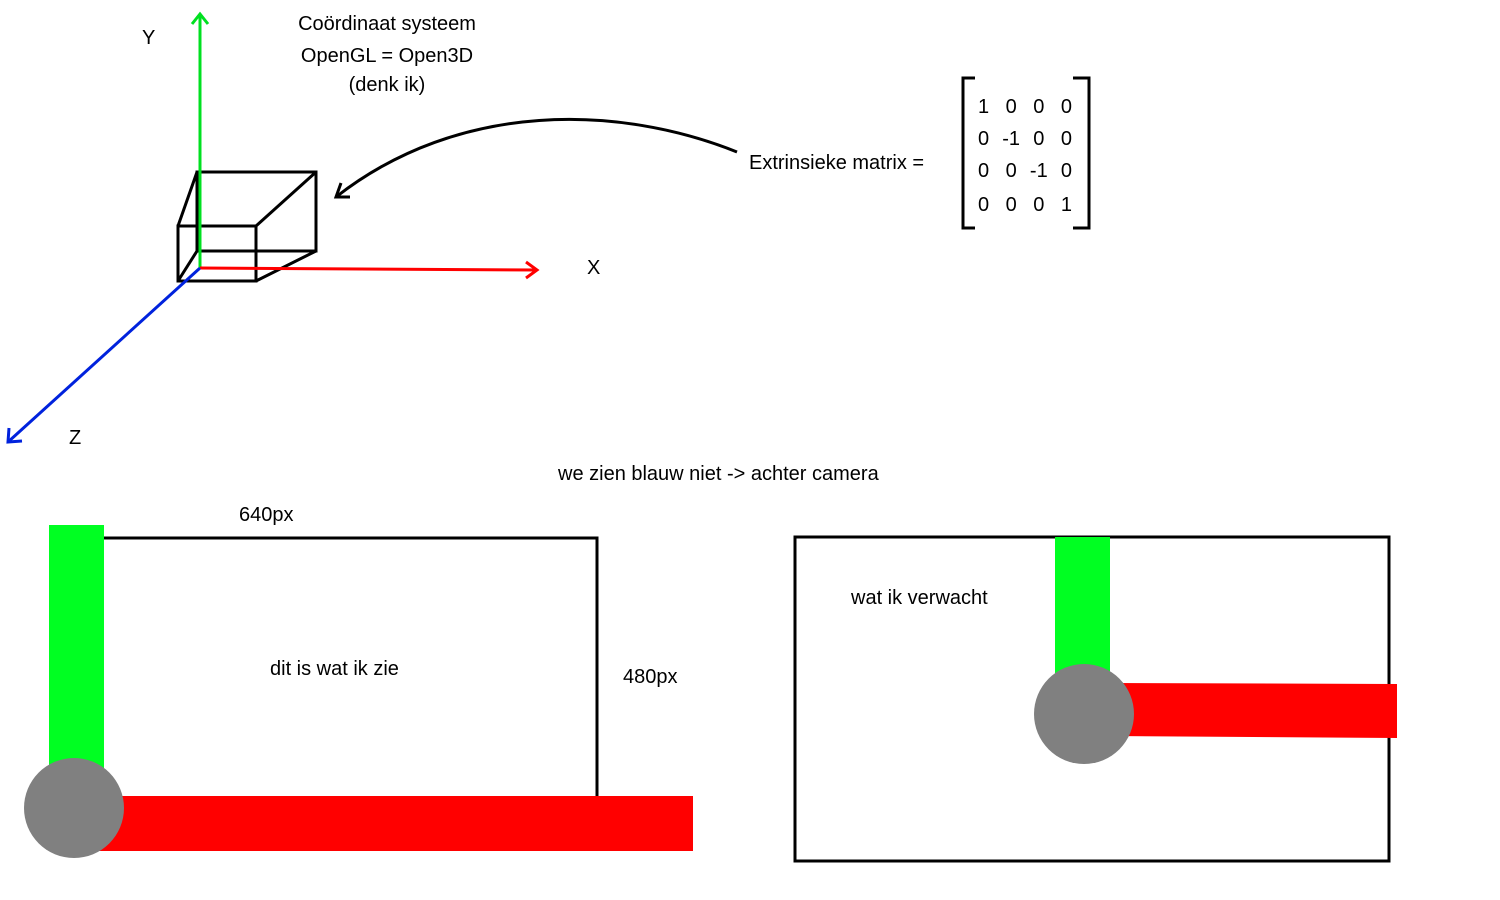  I want to click on y-axis-label: Y, so click(149, 38).